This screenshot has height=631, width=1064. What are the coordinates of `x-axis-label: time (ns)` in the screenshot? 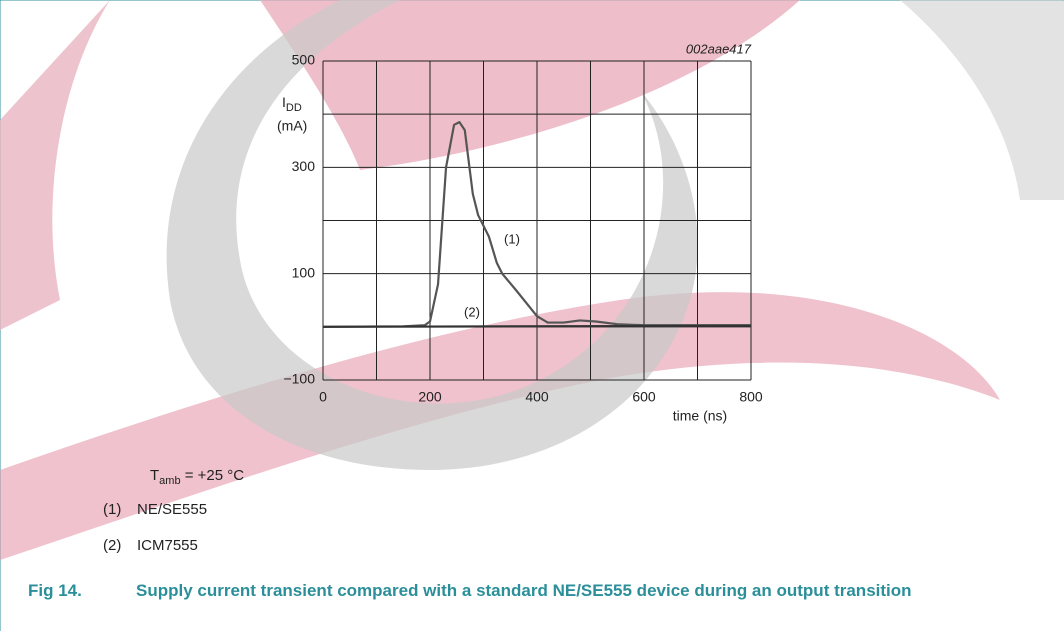 It's located at (700, 416).